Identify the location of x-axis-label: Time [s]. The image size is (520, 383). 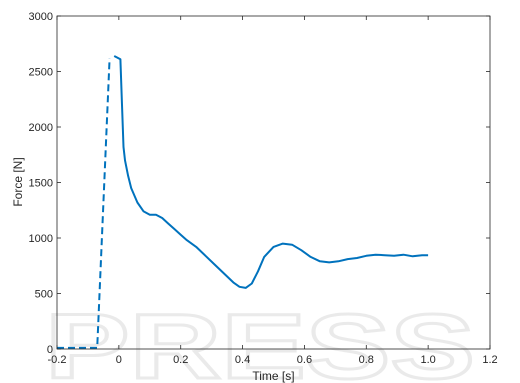
(273, 376).